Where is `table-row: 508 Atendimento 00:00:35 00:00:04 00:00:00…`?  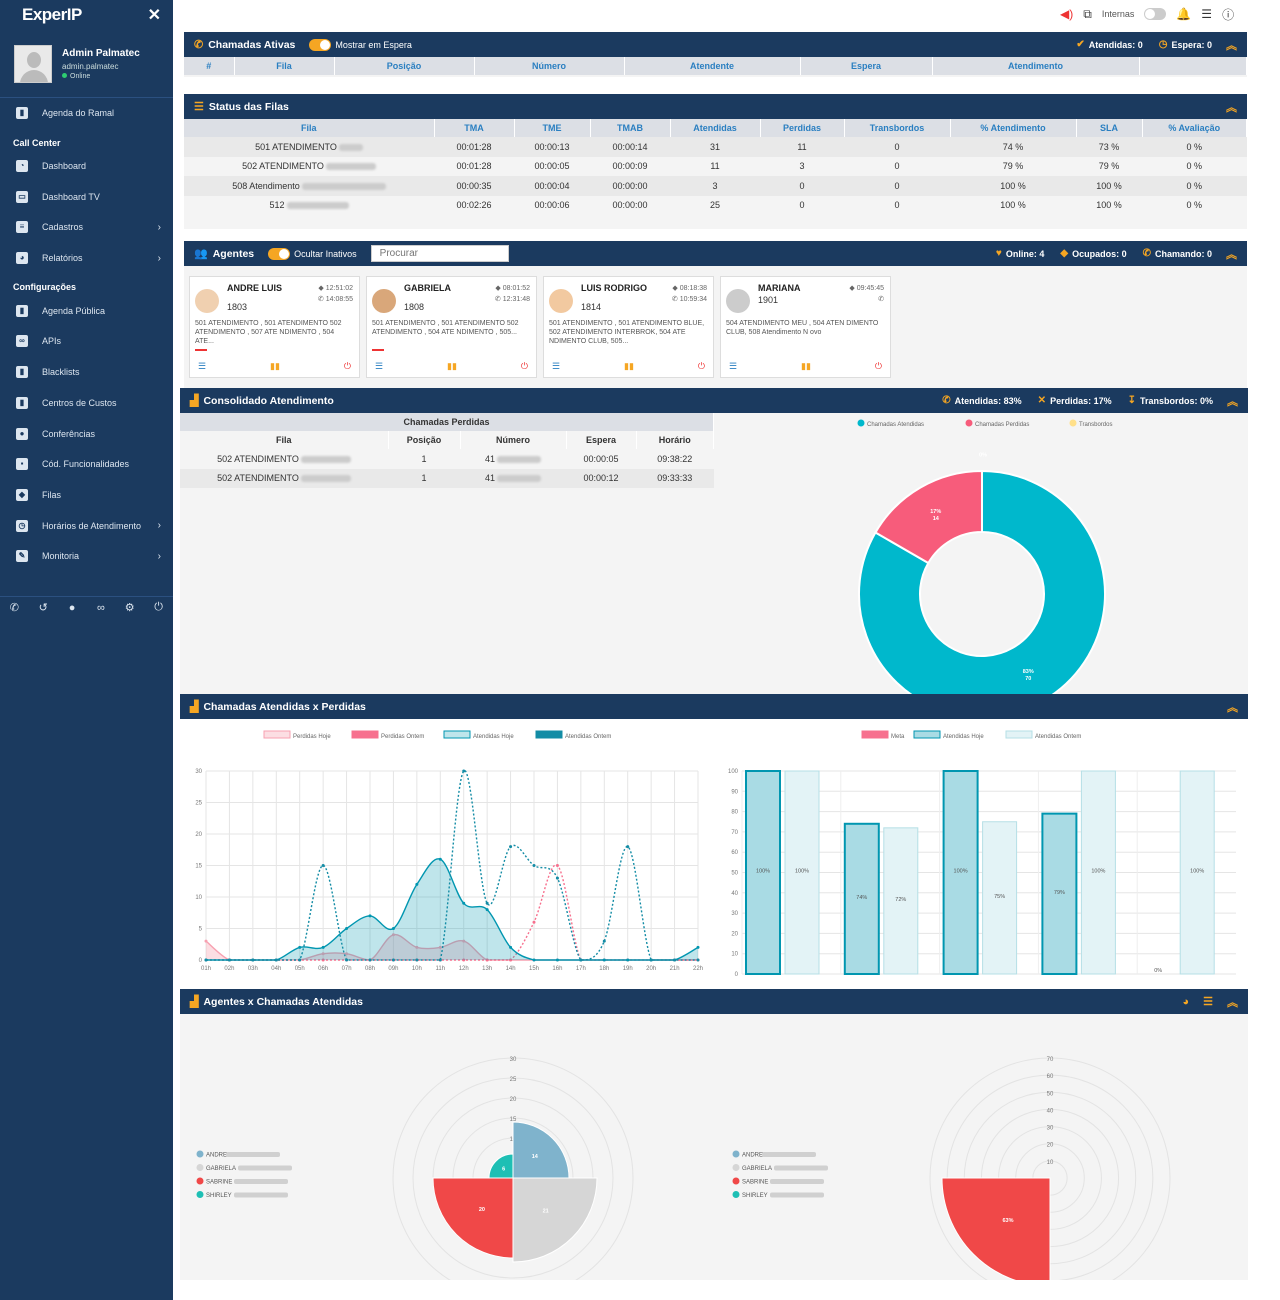 table-row: 508 Atendimento 00:00:35 00:00:04 00:00:00… is located at coordinates (715, 186).